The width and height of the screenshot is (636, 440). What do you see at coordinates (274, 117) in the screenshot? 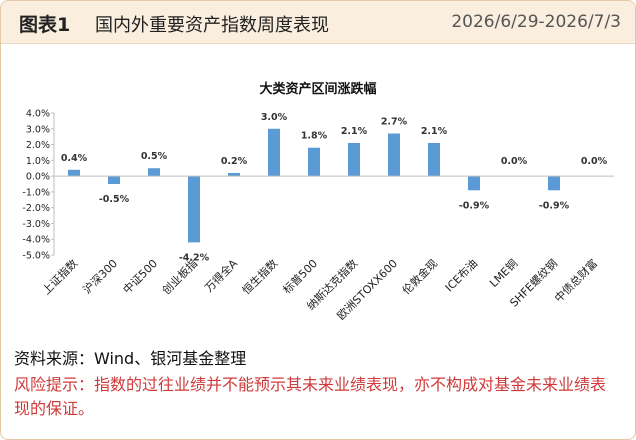
I see `data-label: 3.0%` at bounding box center [274, 117].